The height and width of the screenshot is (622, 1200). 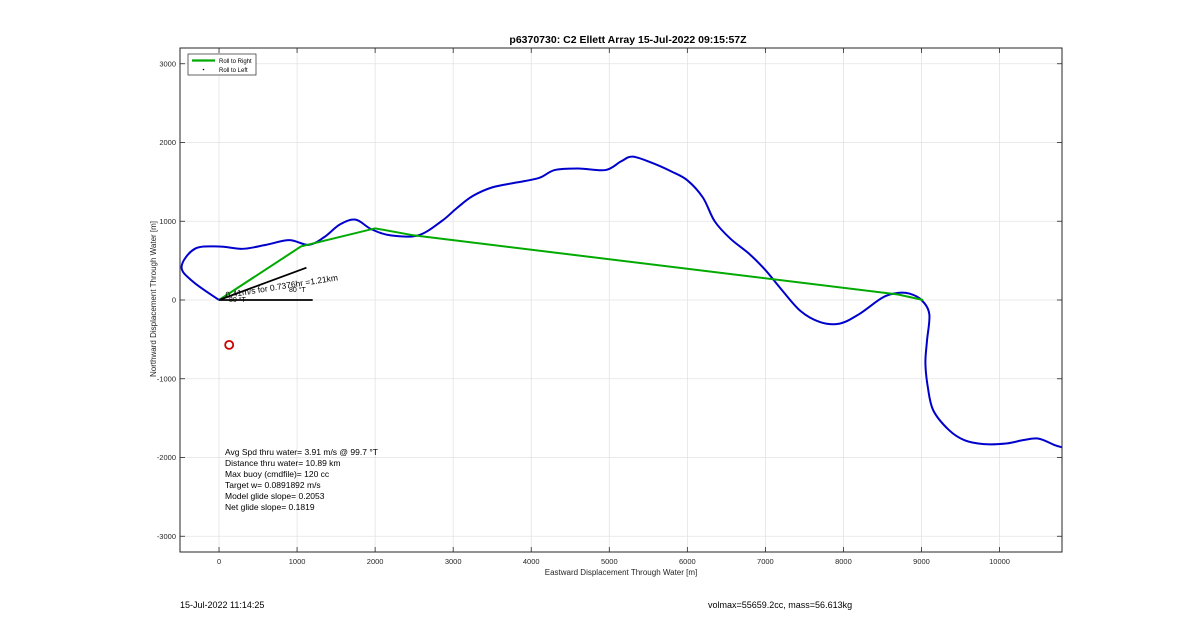 What do you see at coordinates (273, 485) in the screenshot?
I see `stat-target-w: Target w= 0.0891892 m/s` at bounding box center [273, 485].